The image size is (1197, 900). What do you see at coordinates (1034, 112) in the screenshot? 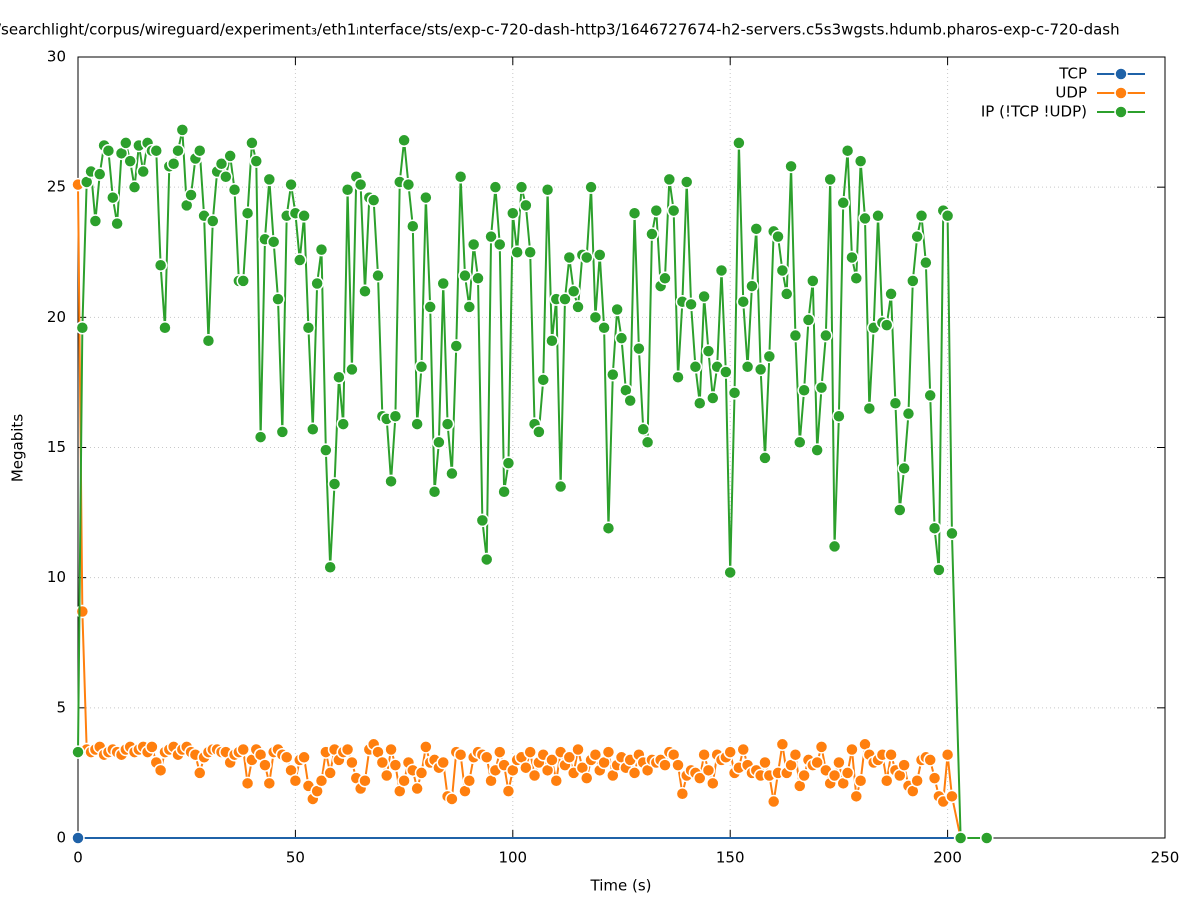
I see `legend-label: IP (!TCP !UDP)` at bounding box center [1034, 112].